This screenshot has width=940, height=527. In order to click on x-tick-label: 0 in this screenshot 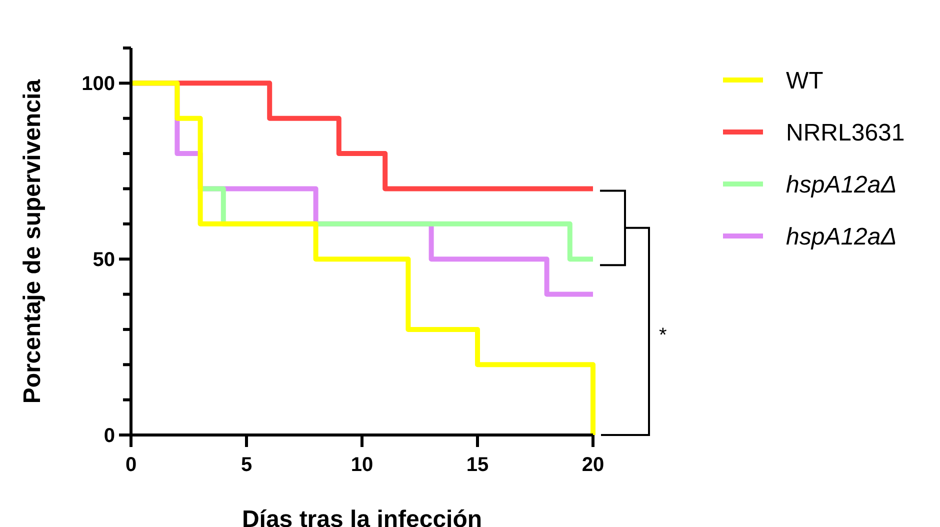, I will do `click(131, 465)`.